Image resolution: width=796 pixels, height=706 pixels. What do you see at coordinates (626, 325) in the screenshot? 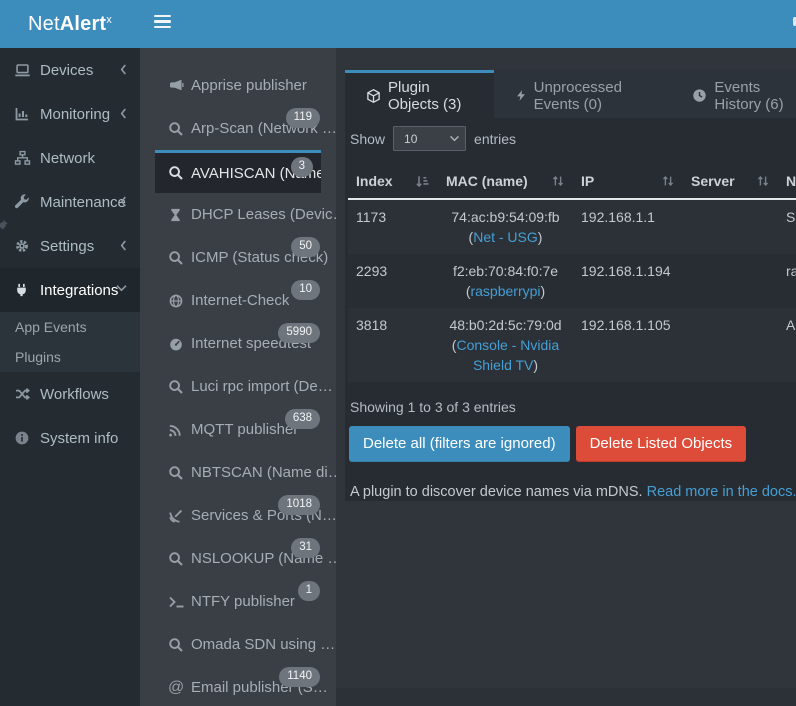
I see `cell-ip: 192.168.1.105` at bounding box center [626, 325].